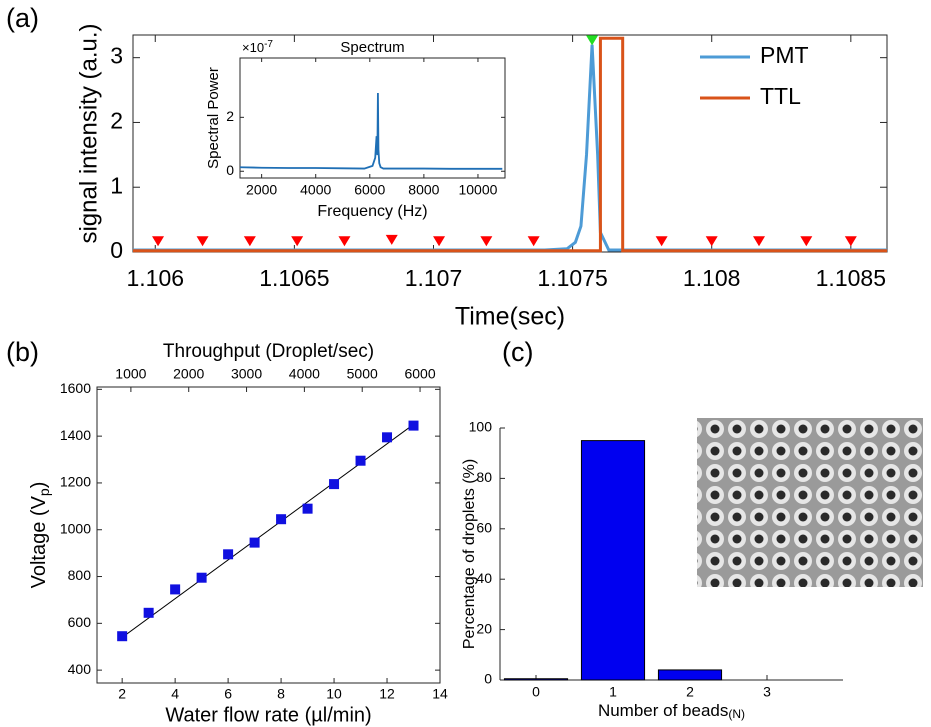  I want to click on y-tick-label: 100, so click(481, 427).